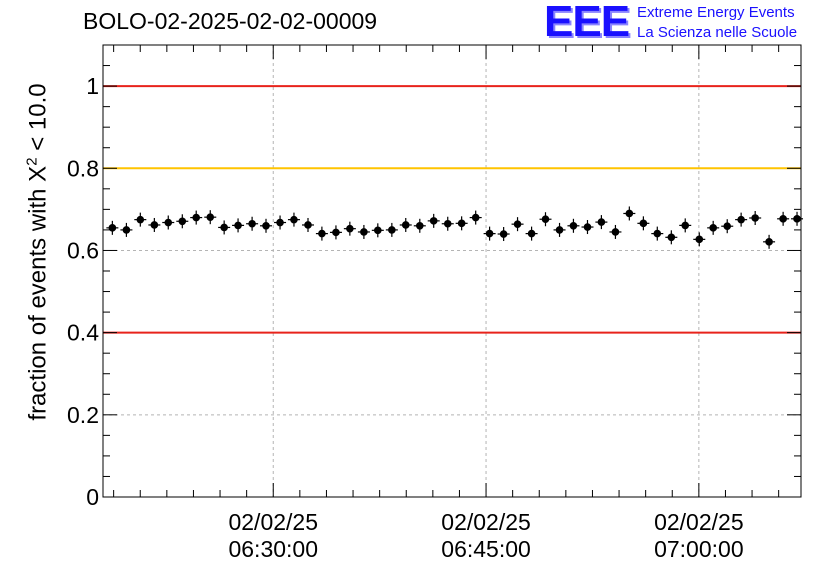  Describe the element at coordinates (273, 549) in the screenshot. I see `x-tick-label-time: 06:30:00` at that location.